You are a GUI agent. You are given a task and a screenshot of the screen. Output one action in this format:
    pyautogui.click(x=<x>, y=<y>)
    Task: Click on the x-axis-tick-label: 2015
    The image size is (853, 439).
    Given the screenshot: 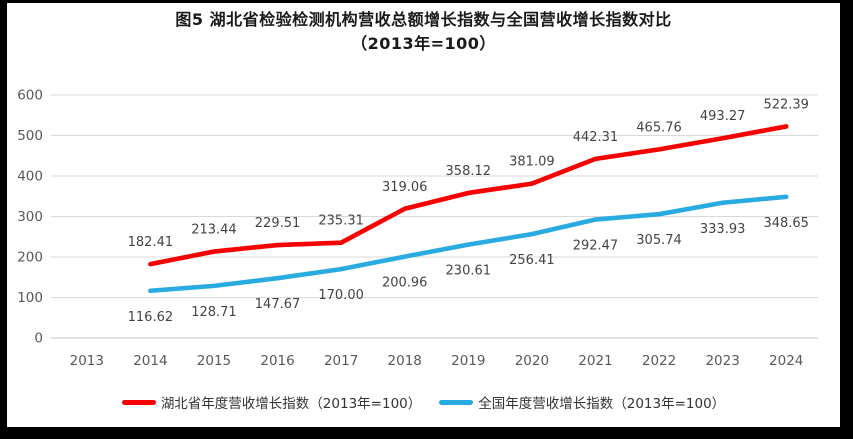 What is the action you would take?
    pyautogui.click(x=214, y=361)
    